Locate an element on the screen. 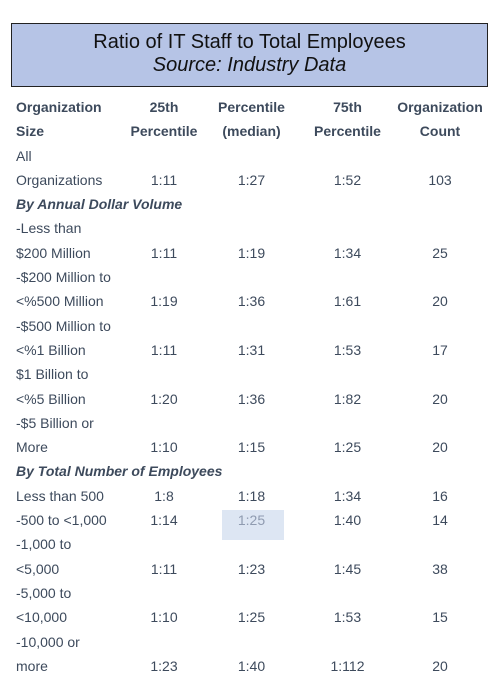  header-cell: (median) is located at coordinates (251, 131).